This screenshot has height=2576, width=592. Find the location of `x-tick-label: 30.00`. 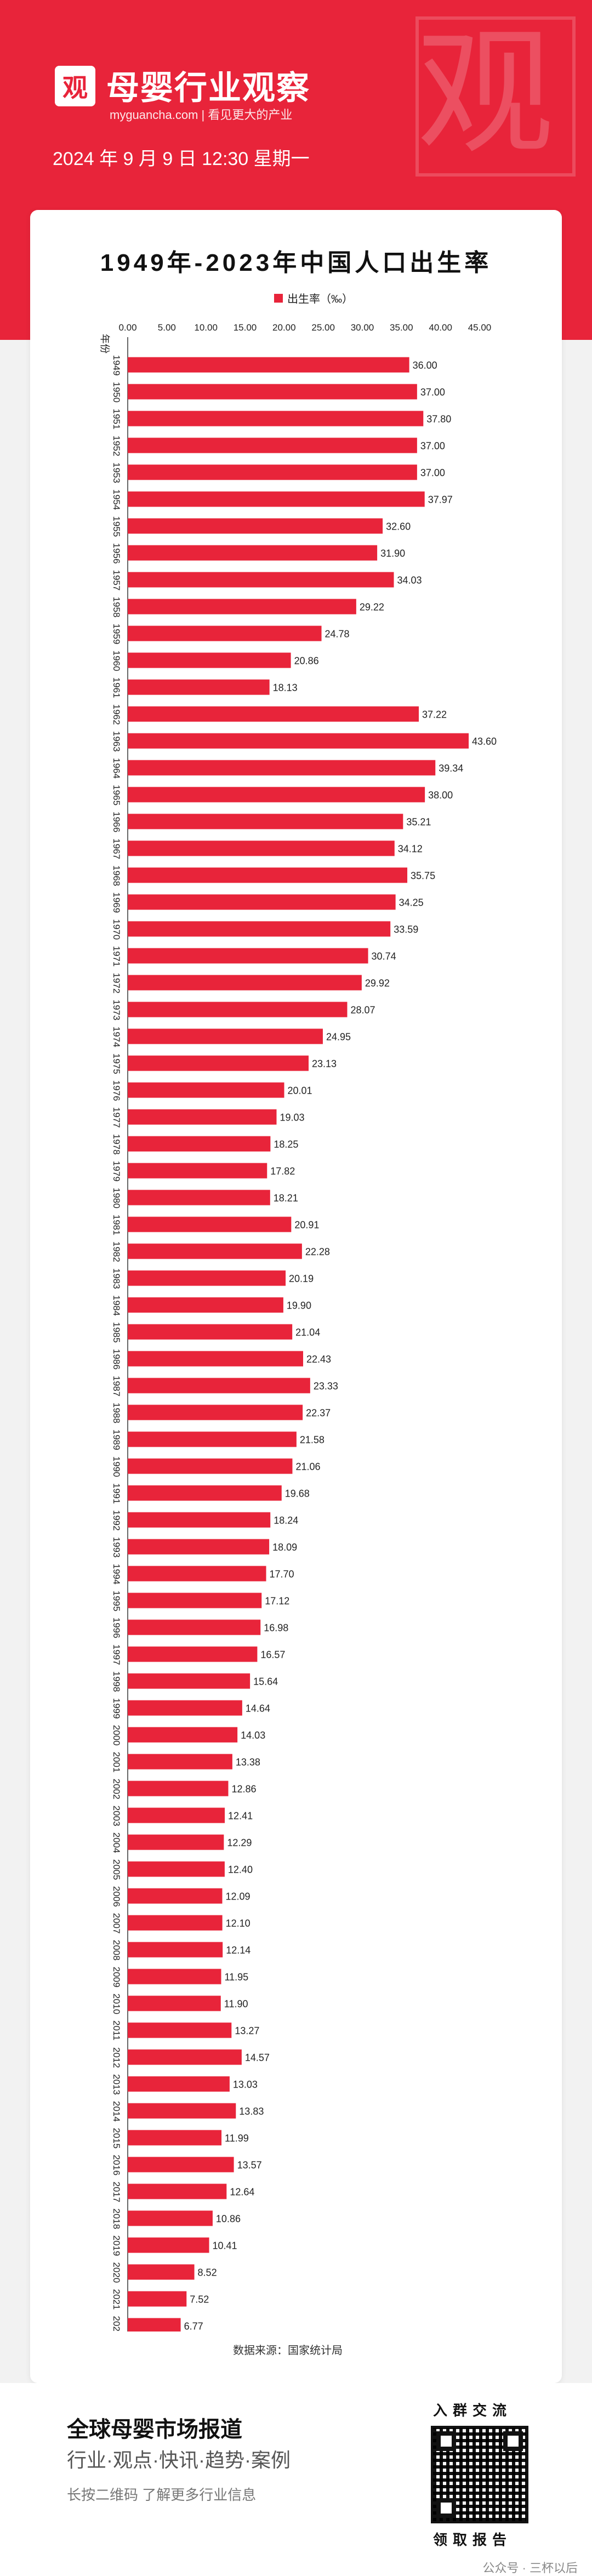

x-tick-label: 30.00 is located at coordinates (363, 327).